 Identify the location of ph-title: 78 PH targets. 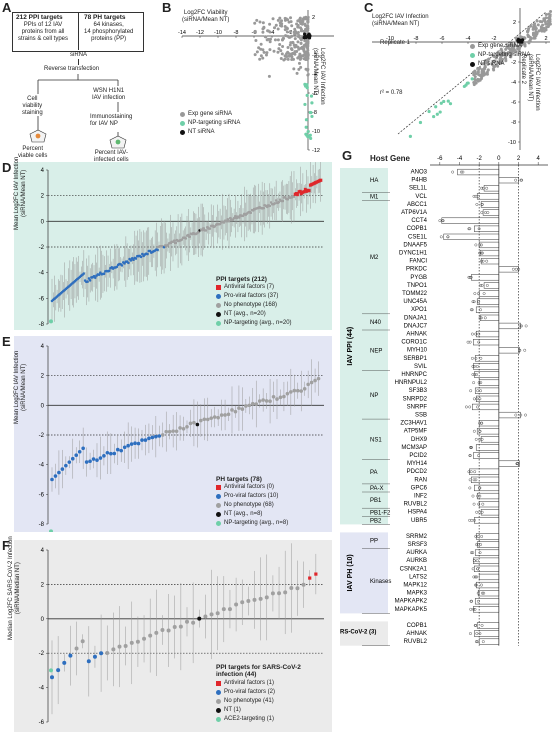
(105, 17).